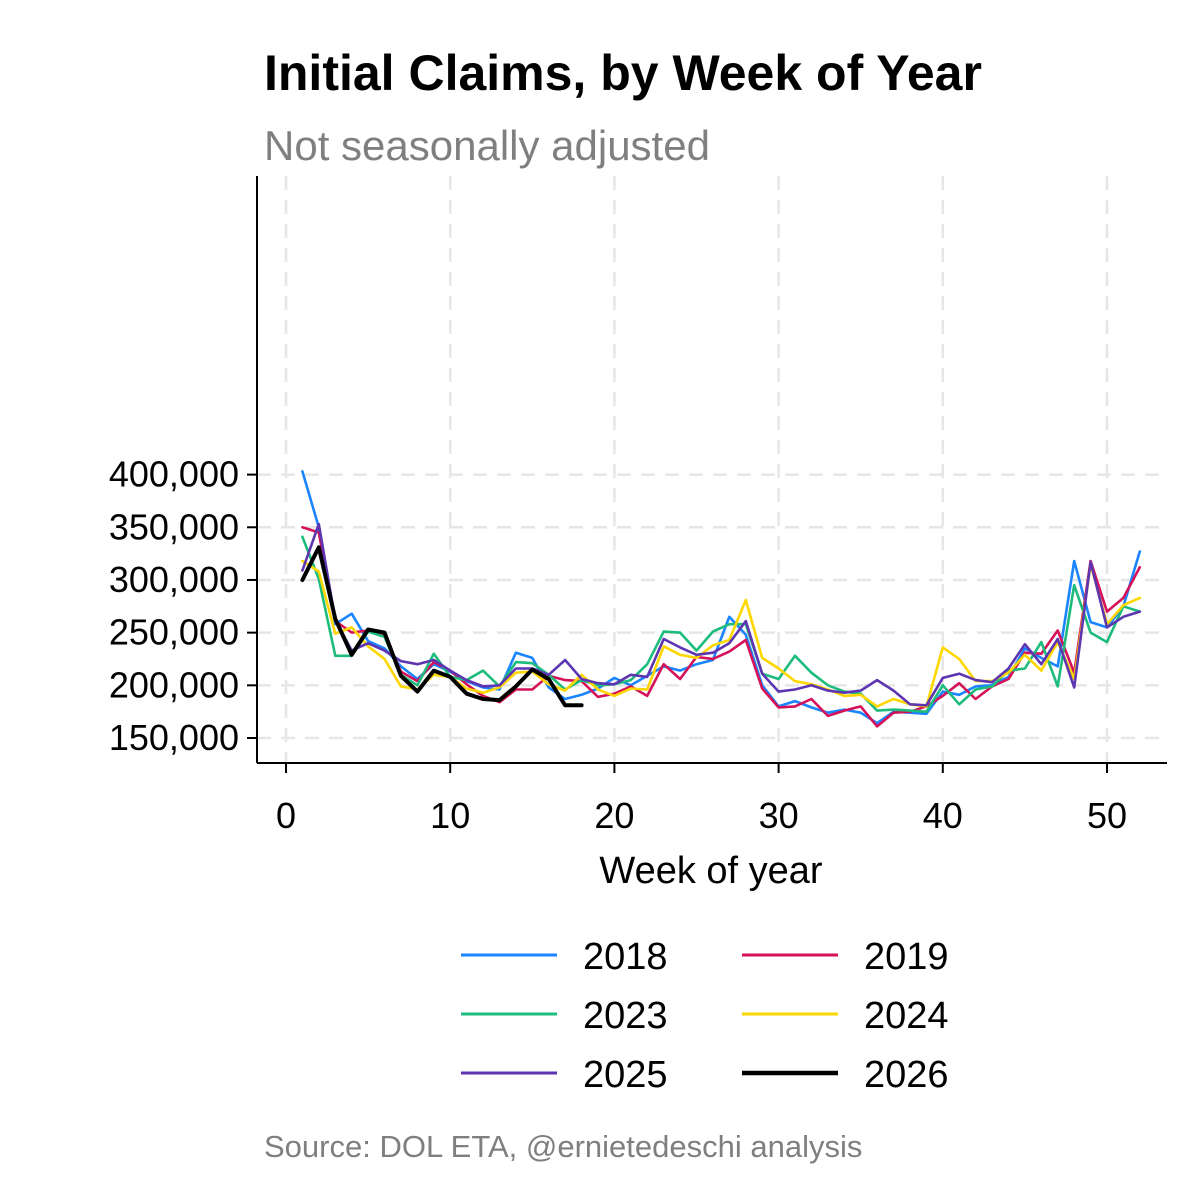 The width and height of the screenshot is (1200, 1200). What do you see at coordinates (487, 145) in the screenshot?
I see `chart-subtitle: Not seasonally adjusted` at bounding box center [487, 145].